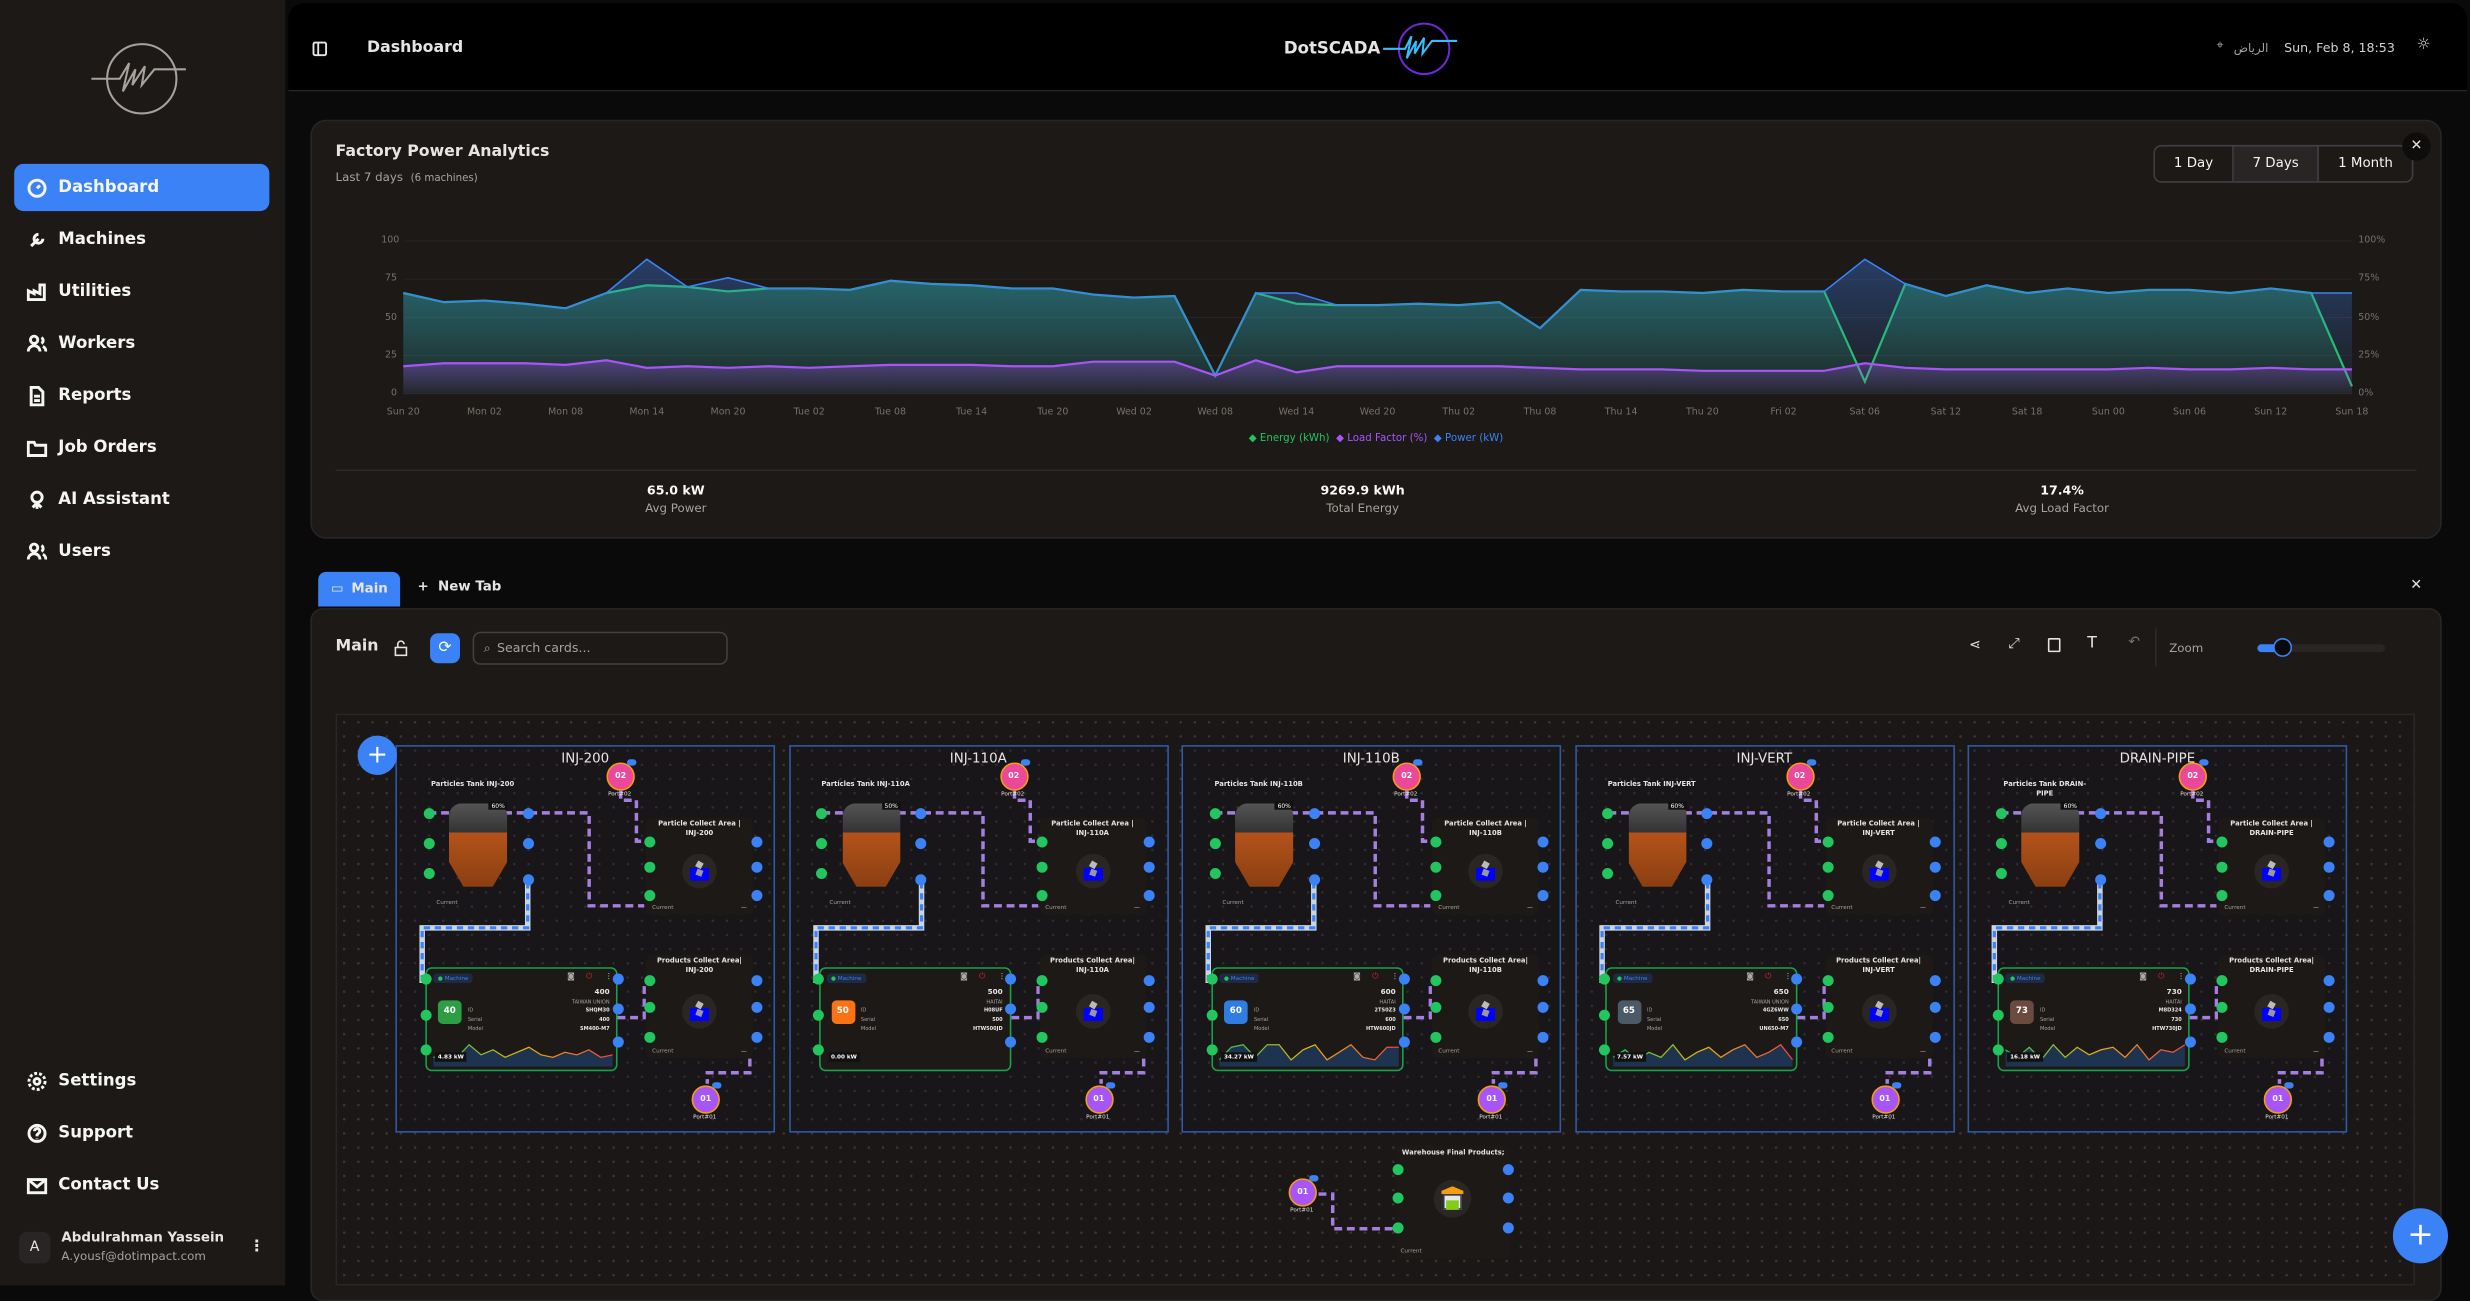 The image size is (2470, 1301). I want to click on range-1-day: 1 Day, so click(2194, 164).